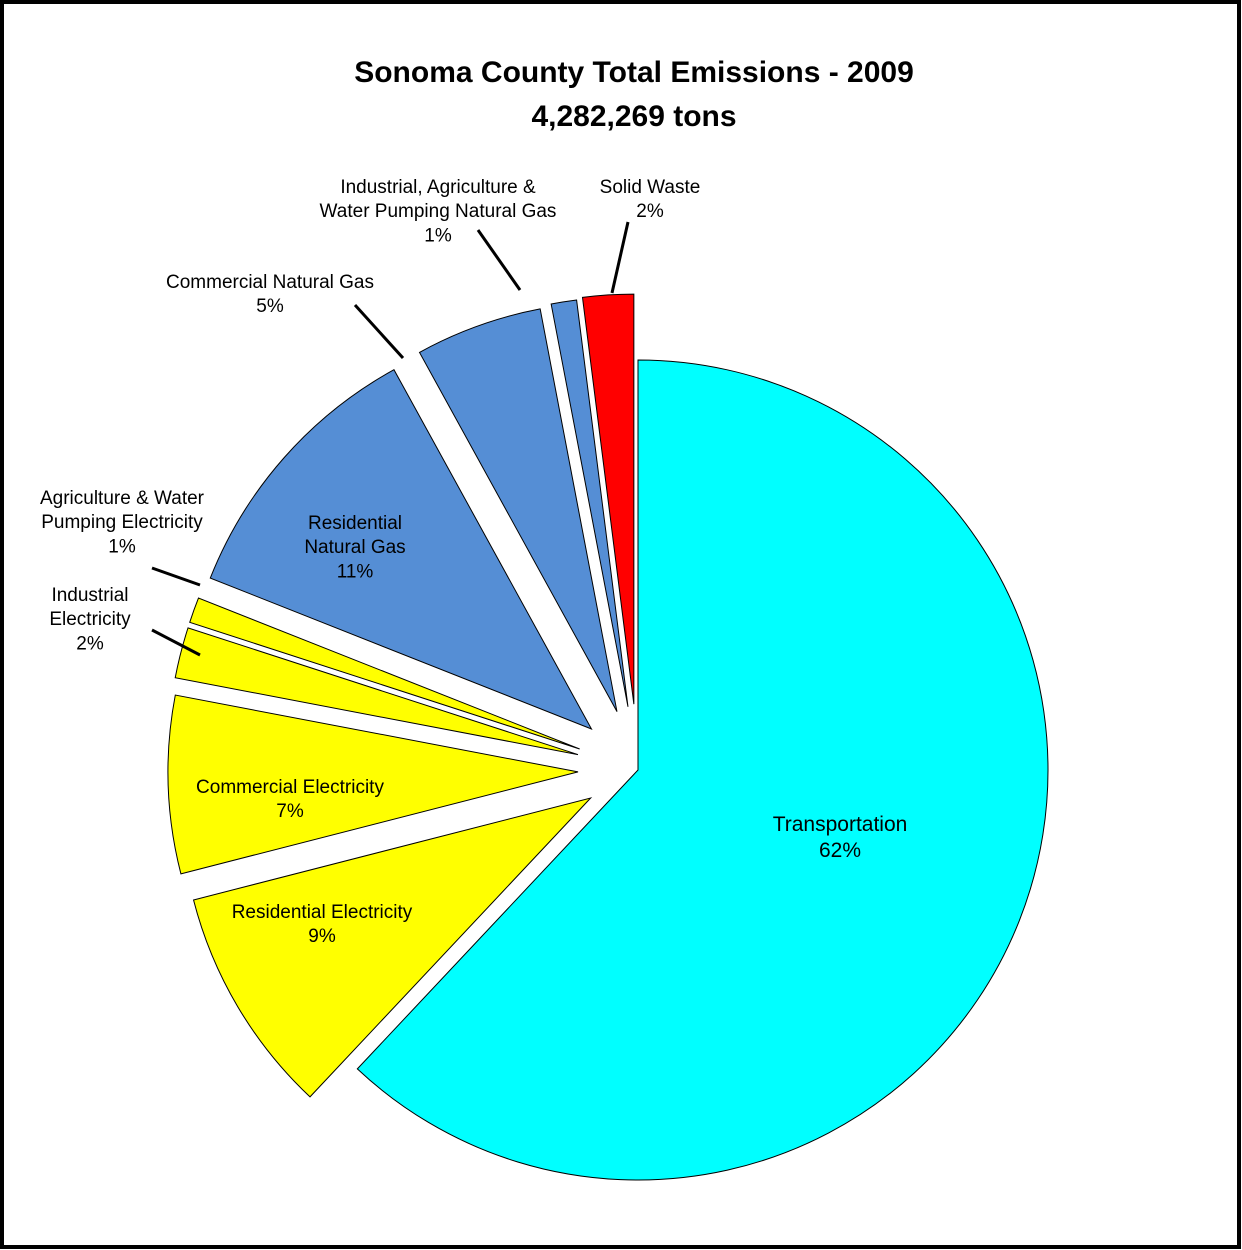 This screenshot has width=1242, height=1250. Describe the element at coordinates (634, 72) in the screenshot. I see `chart-title: Sonoma County Total Emissions - 2009` at that location.